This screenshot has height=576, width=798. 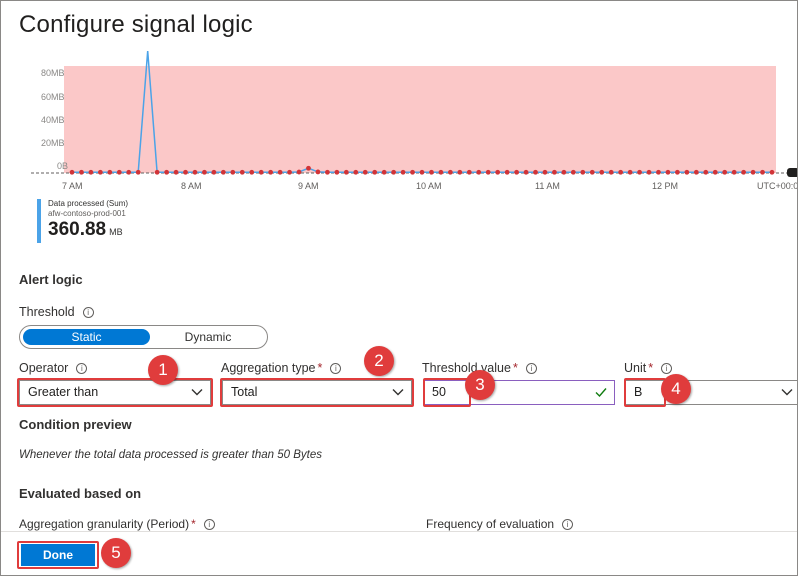 I want to click on step-badge-3: 3, so click(x=480, y=385).